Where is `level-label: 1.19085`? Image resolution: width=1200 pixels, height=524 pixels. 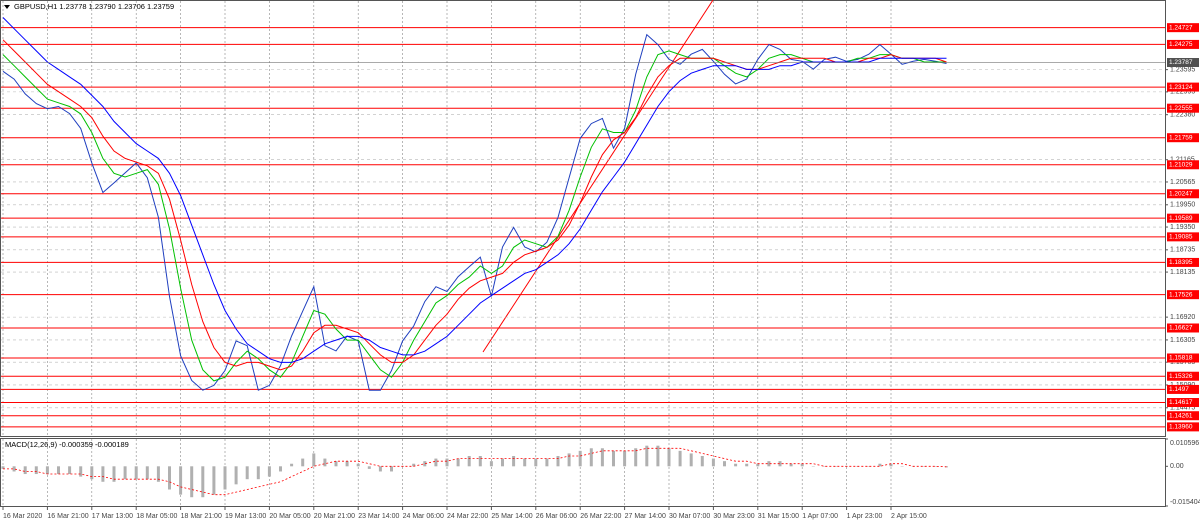
level-label: 1.19085 is located at coordinates (1181, 237).